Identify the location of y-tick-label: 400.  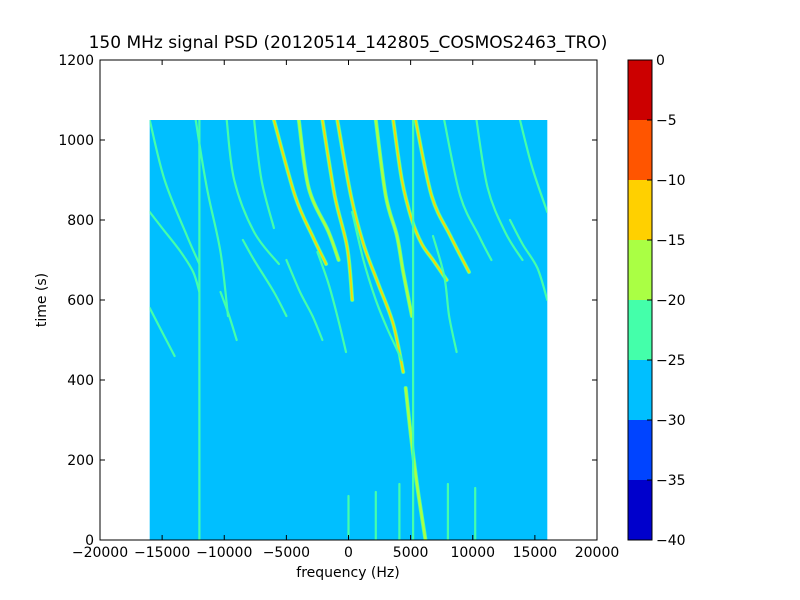
(80, 381).